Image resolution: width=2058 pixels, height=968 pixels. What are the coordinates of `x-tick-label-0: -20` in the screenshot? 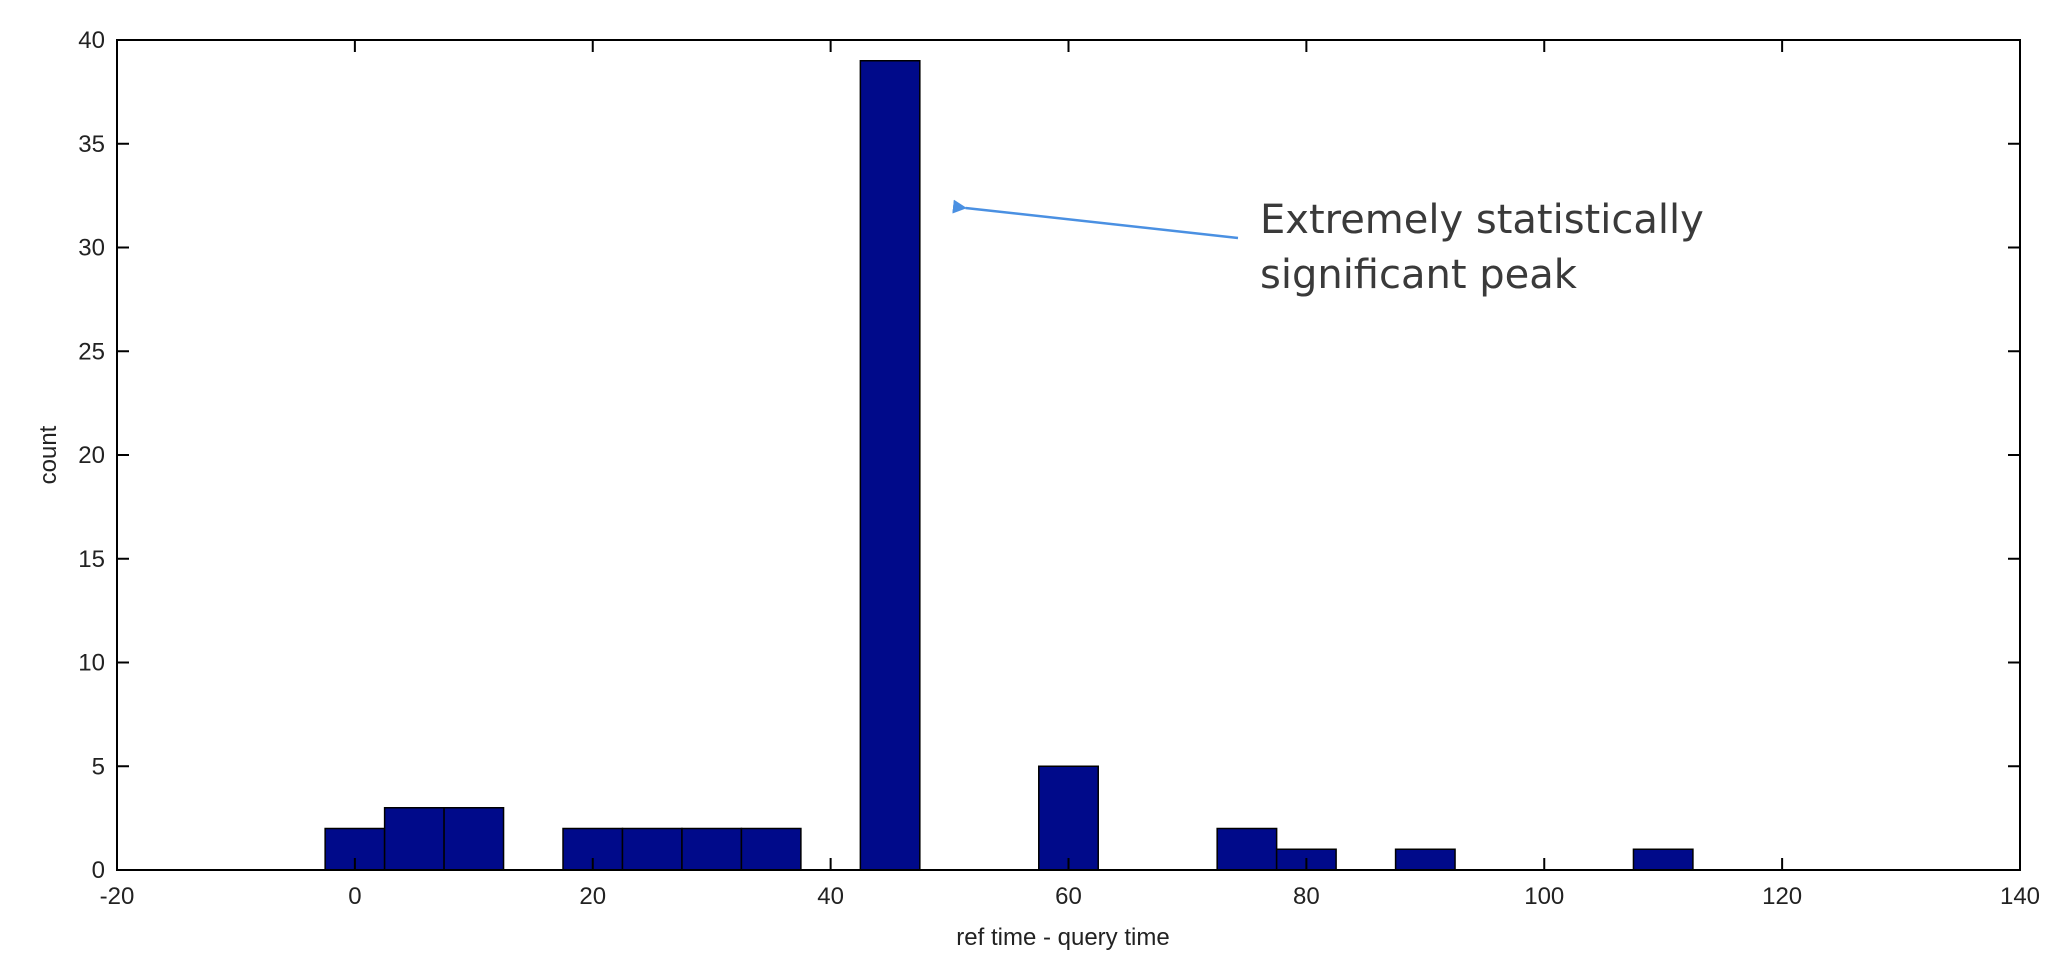 It's located at (117, 896).